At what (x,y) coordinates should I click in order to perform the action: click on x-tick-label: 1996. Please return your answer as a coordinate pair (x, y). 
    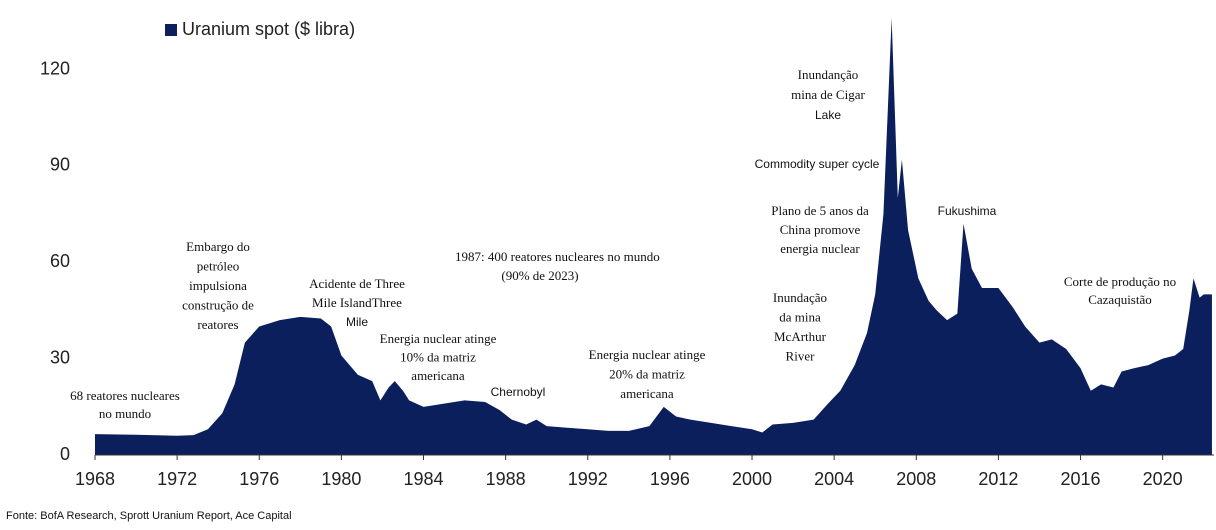
    Looking at the image, I should click on (670, 479).